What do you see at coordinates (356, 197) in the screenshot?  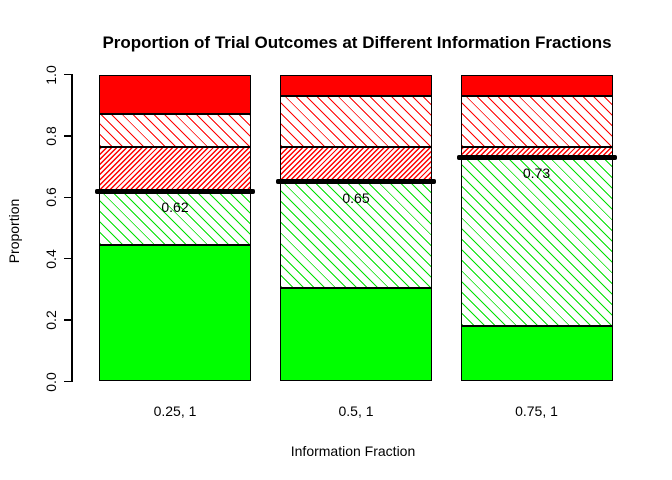 I see `threshold-value-label: 0.65` at bounding box center [356, 197].